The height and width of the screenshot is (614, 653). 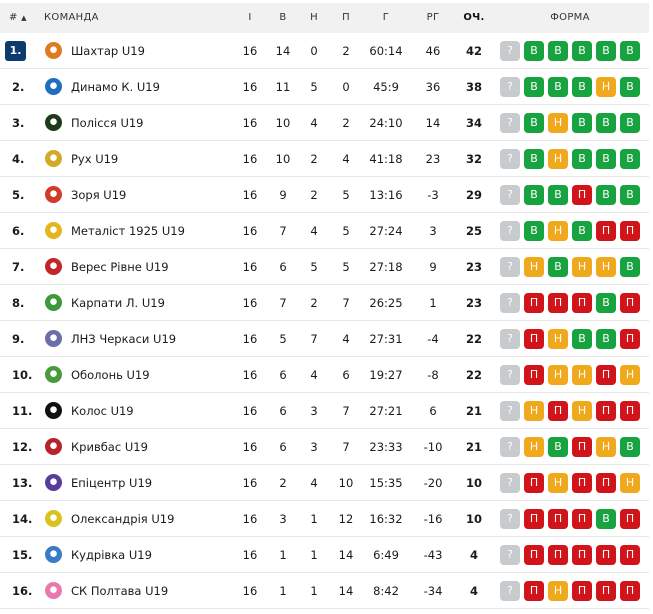 What do you see at coordinates (324, 483) in the screenshot?
I see `table-row: 13. Епіцентр U19 16 2 4 10 15:35 -20 10? П Н П П Н` at bounding box center [324, 483].